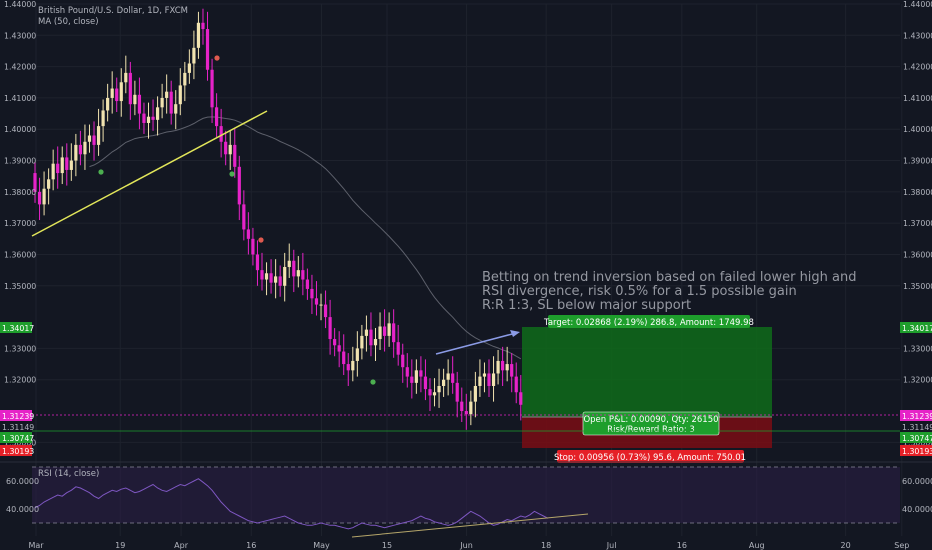 This screenshot has height=550, width=932. I want to click on risk-reward-label: Risk/Reward Ratio: 3, so click(651, 430).